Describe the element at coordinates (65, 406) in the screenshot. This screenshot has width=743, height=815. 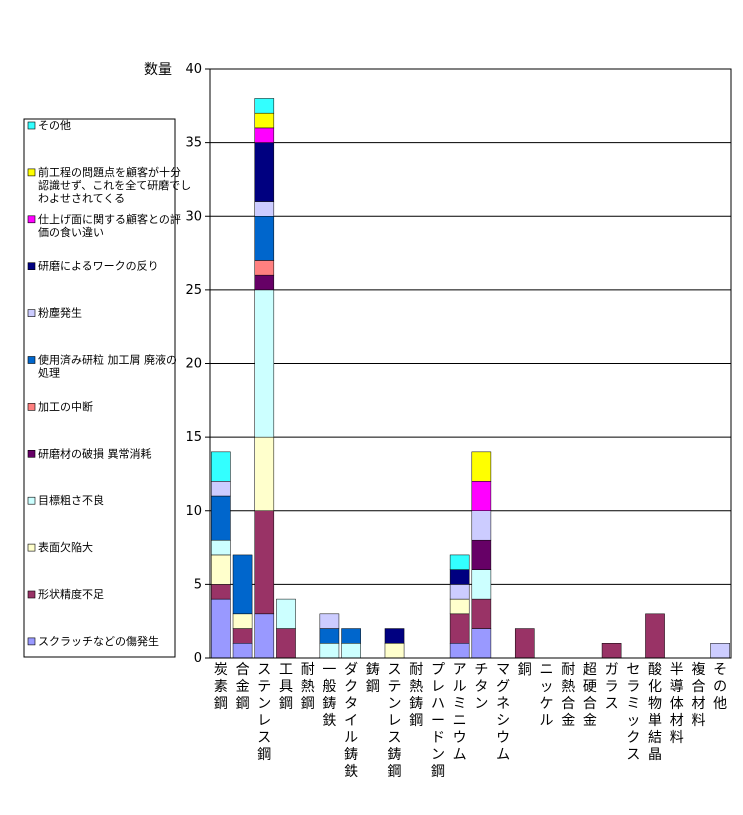
I see `legend-label: 加工の中断` at that location.